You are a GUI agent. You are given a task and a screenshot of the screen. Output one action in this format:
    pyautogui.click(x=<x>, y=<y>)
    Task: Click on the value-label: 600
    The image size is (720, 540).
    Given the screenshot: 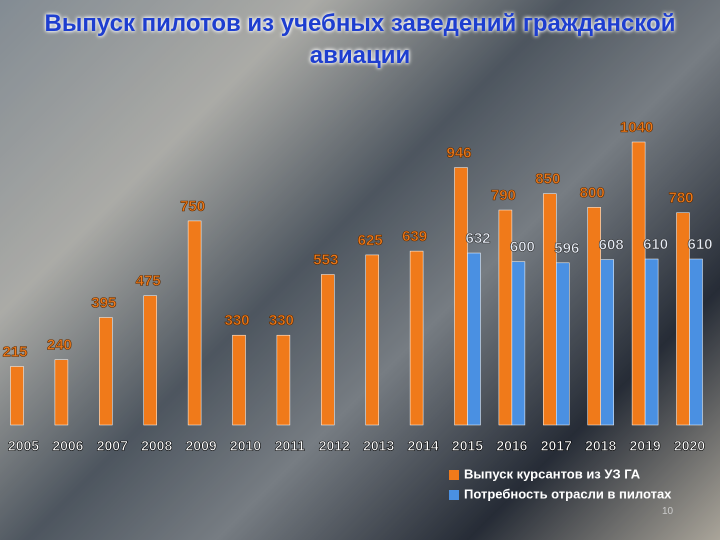 What is the action you would take?
    pyautogui.click(x=522, y=247)
    